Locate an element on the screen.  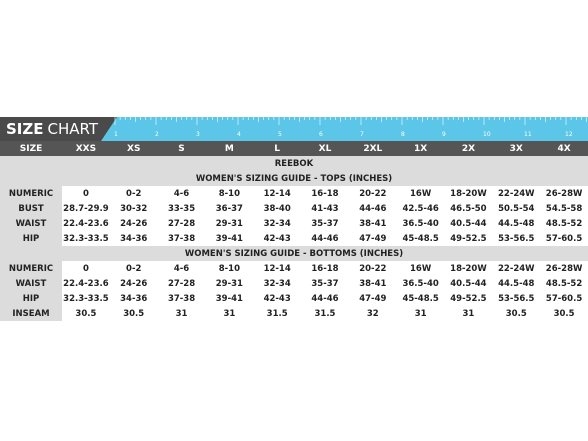
cell: 32-34 is located at coordinates (277, 223).